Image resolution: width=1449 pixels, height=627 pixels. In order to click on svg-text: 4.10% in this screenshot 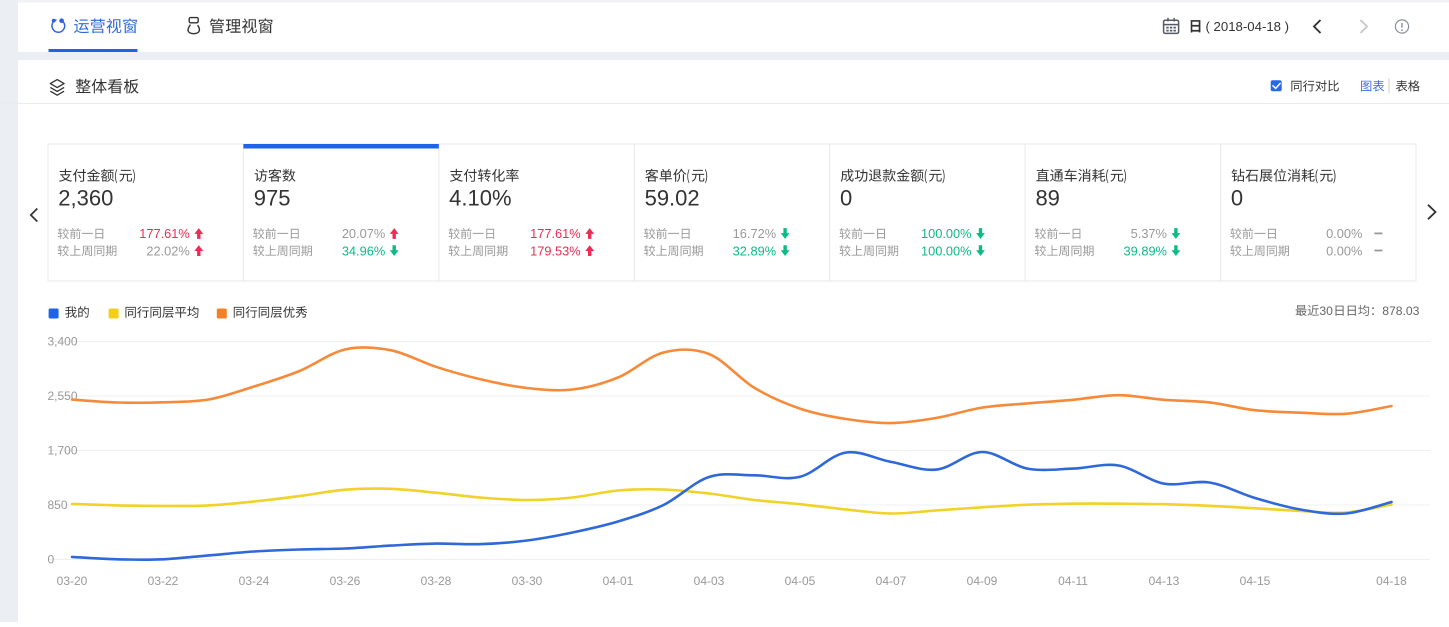, I will do `click(480, 197)`.